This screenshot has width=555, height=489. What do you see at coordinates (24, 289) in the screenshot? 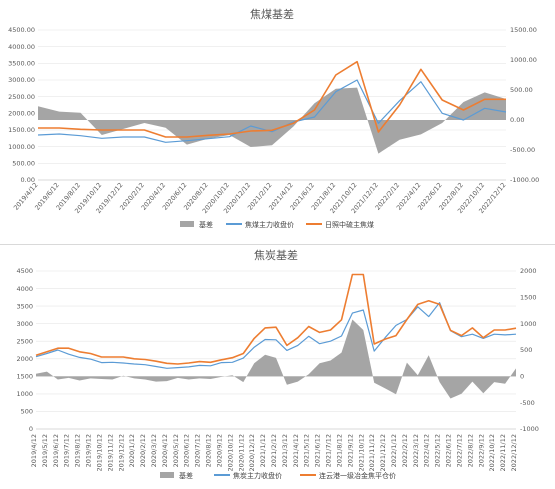
I see `y-left-tick-label: 4000` at bounding box center [24, 289].